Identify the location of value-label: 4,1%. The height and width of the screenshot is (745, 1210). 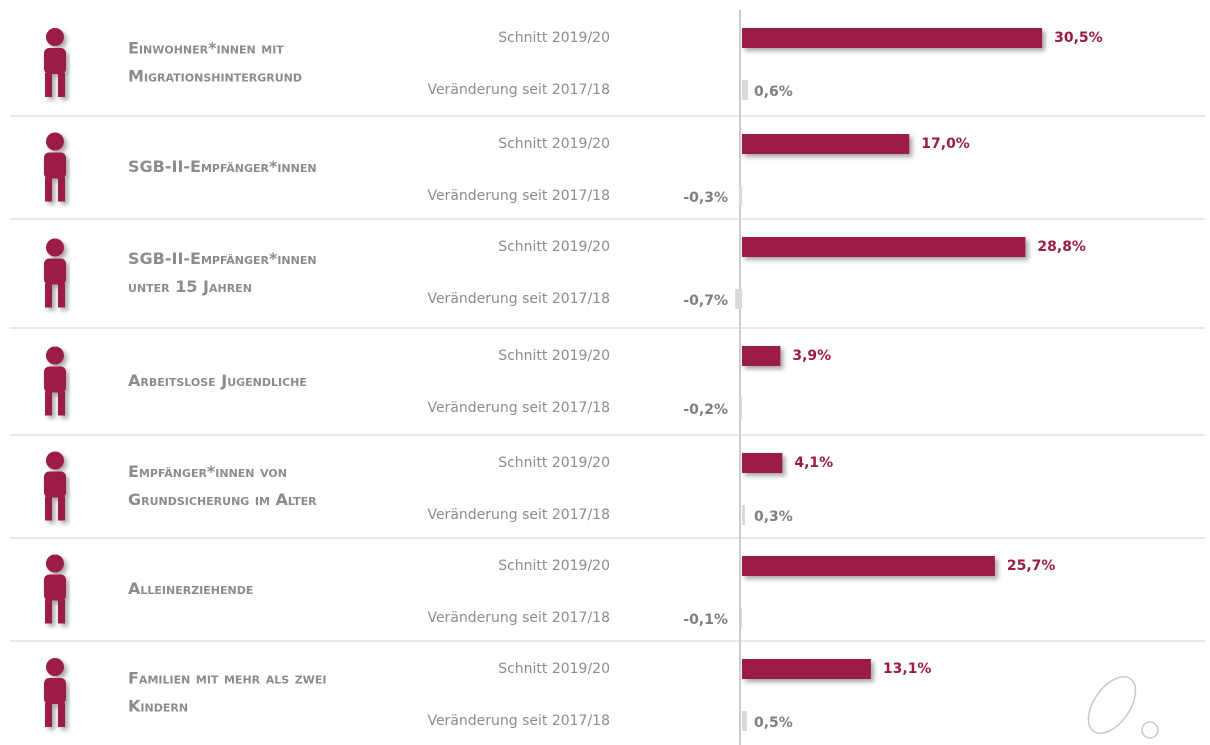
(813, 463).